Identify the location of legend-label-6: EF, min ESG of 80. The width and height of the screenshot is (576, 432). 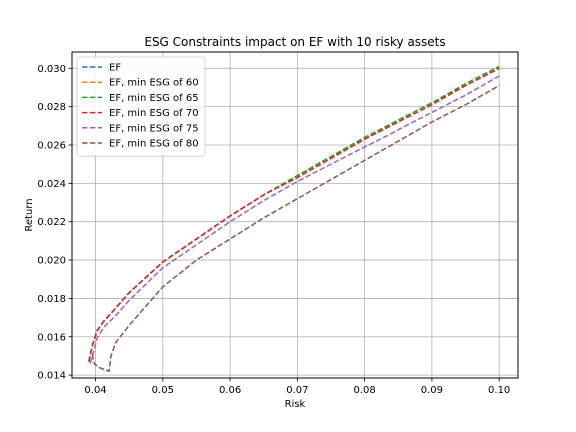
(154, 144).